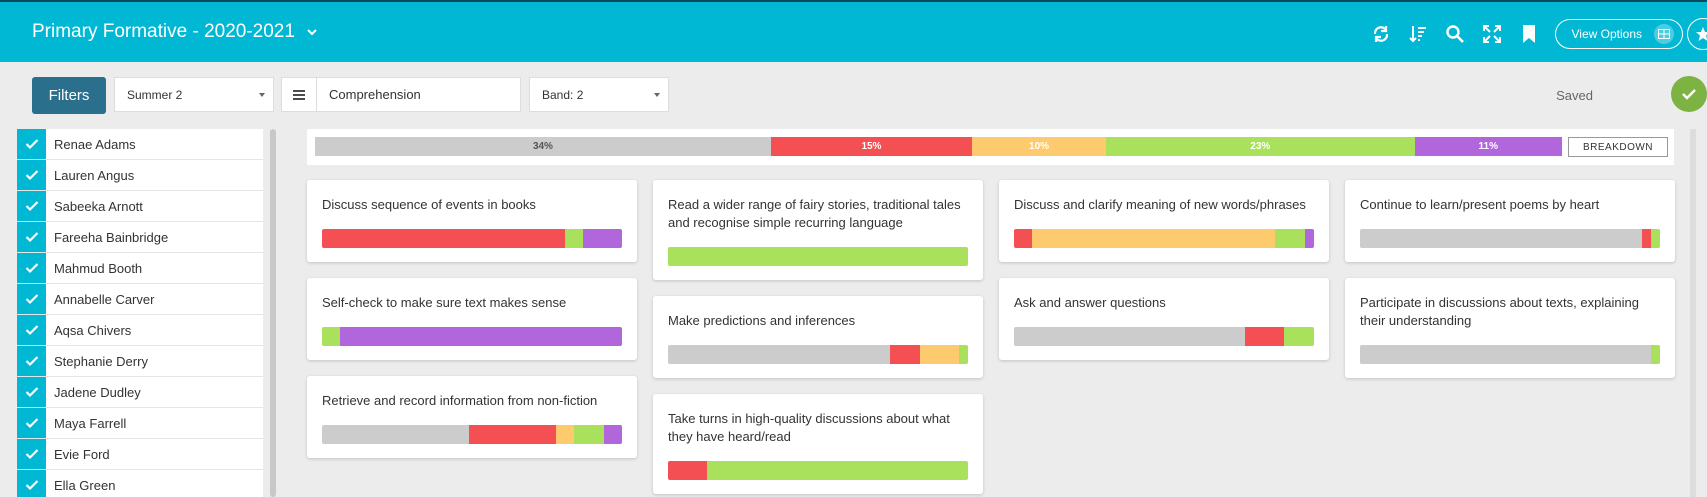  Describe the element at coordinates (871, 146) in the screenshot. I see `summary-segment-red: 15%` at that location.